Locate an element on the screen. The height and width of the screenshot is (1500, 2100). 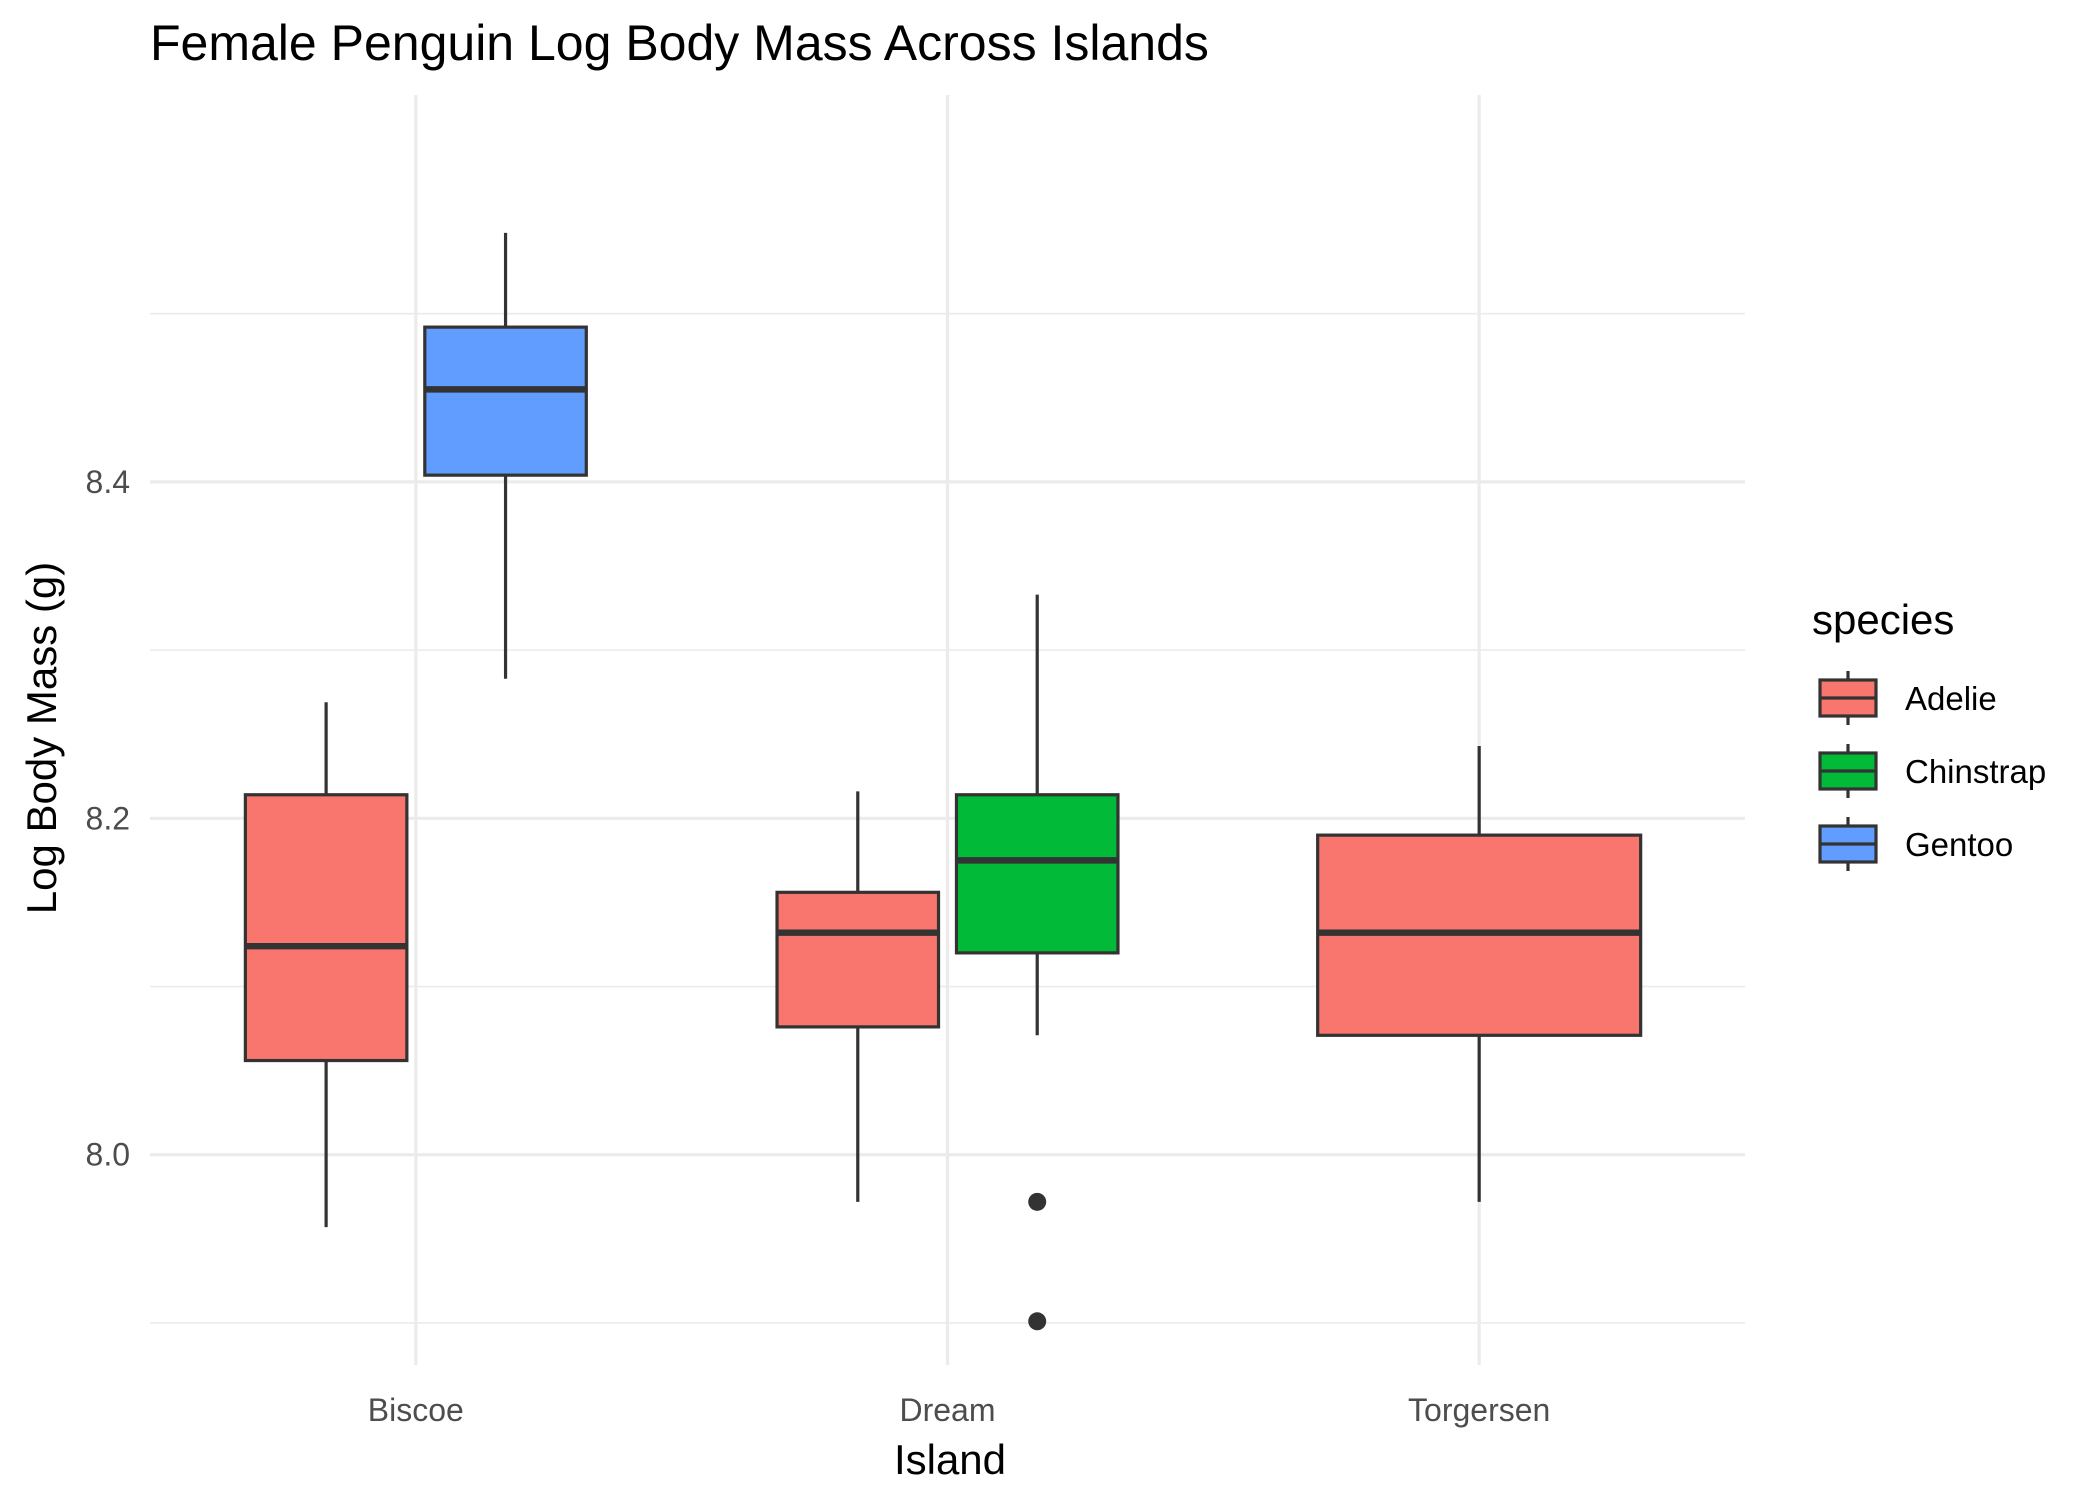
y-axis-ticks: 8.0 8.2 8.4 is located at coordinates (108, 818).